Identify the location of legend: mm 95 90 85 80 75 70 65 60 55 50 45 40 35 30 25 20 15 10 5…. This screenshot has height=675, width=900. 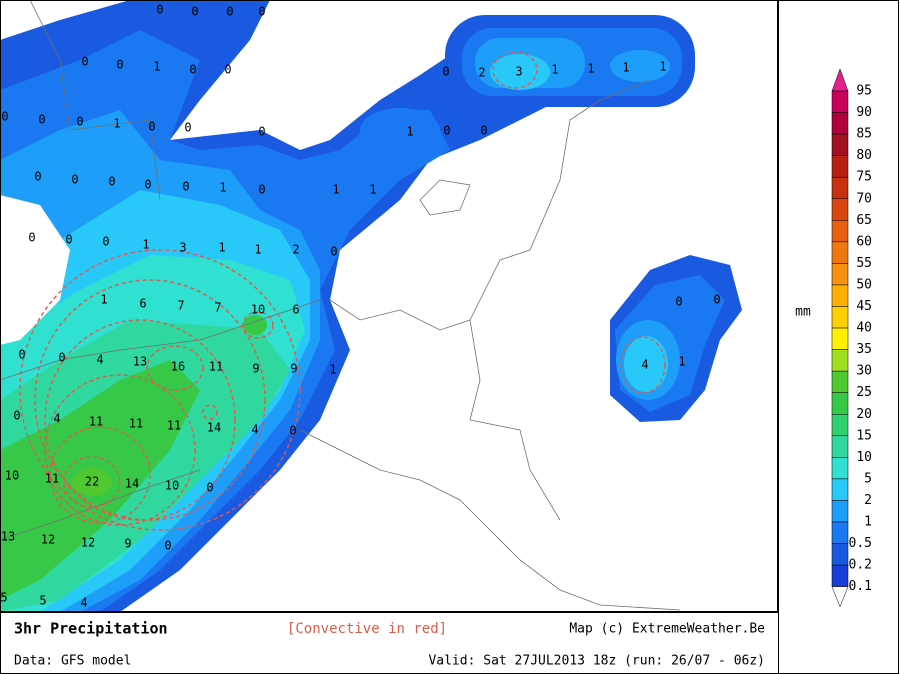
(833, 338).